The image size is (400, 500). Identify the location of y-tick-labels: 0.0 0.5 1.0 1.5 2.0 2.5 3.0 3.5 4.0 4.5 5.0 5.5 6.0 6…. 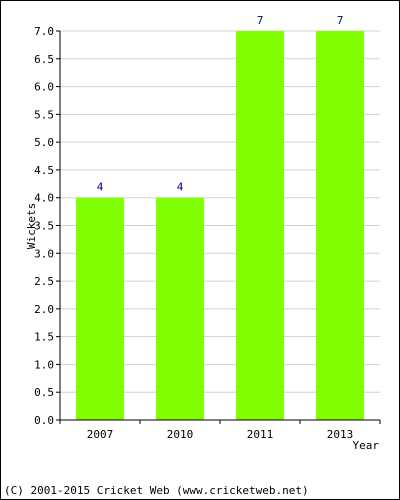
(44, 226).